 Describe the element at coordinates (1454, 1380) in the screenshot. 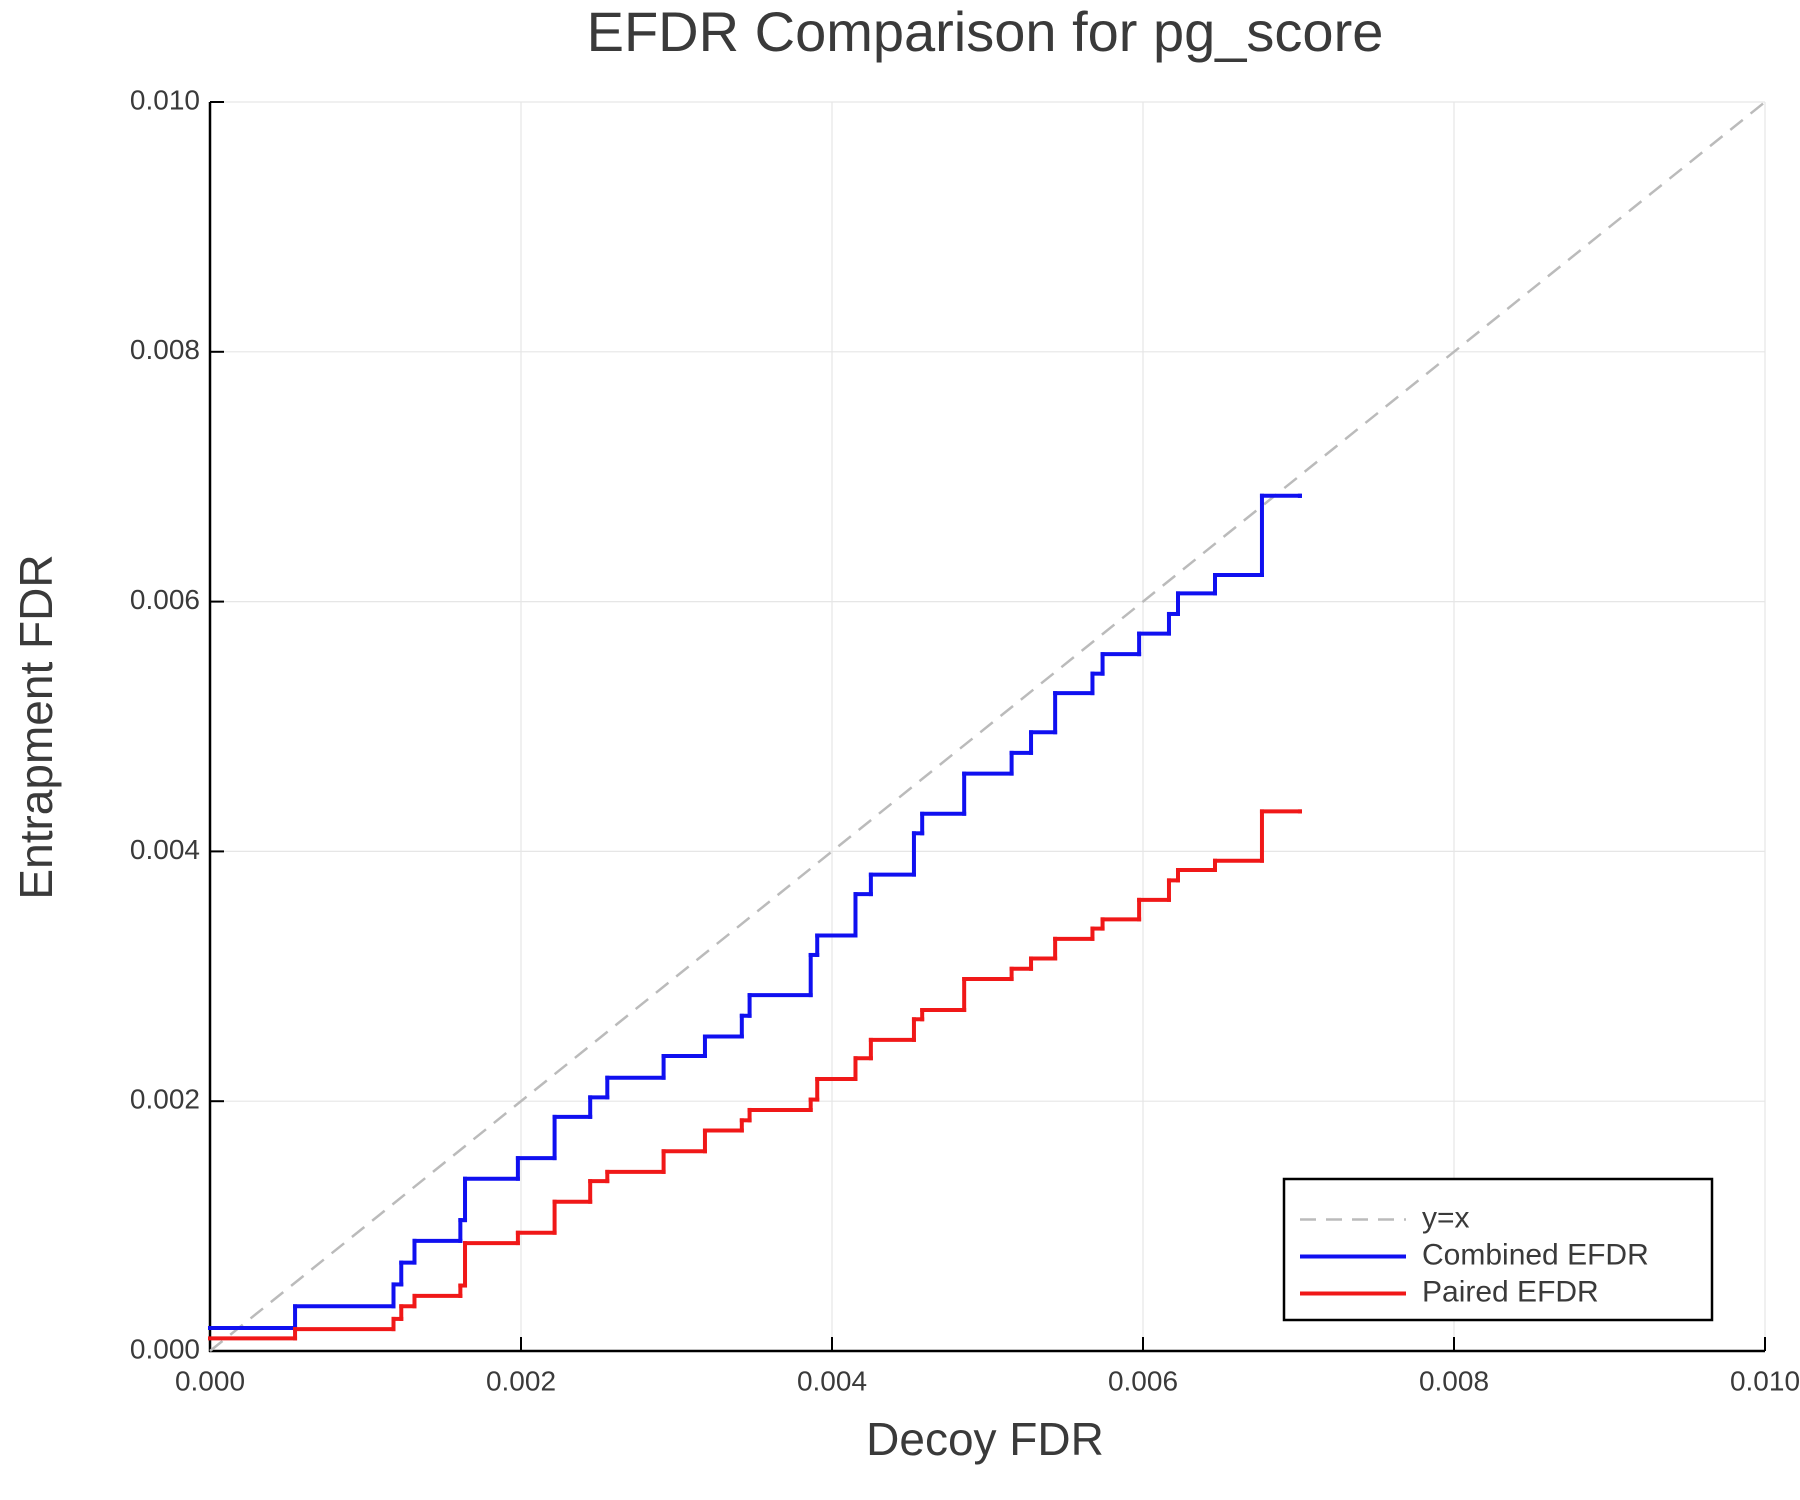

I see `x-tick-label: 0.008` at that location.